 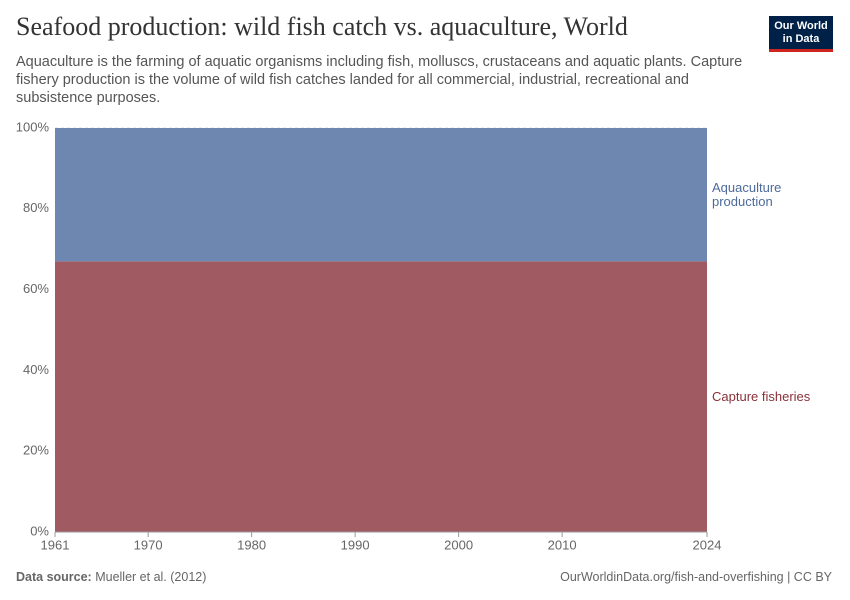 What do you see at coordinates (562, 544) in the screenshot?
I see `x-tick-label: 2010` at bounding box center [562, 544].